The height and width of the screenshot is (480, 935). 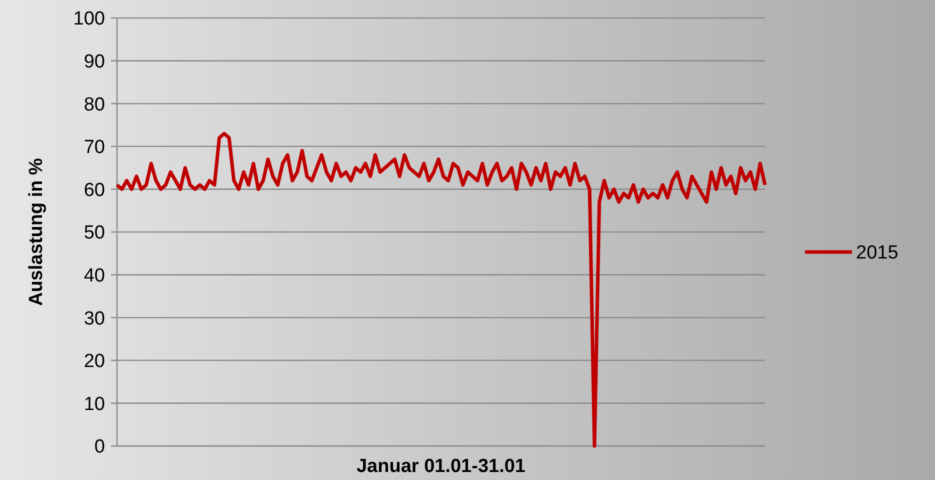 What do you see at coordinates (94, 190) in the screenshot?
I see `y-tick-label: 60` at bounding box center [94, 190].